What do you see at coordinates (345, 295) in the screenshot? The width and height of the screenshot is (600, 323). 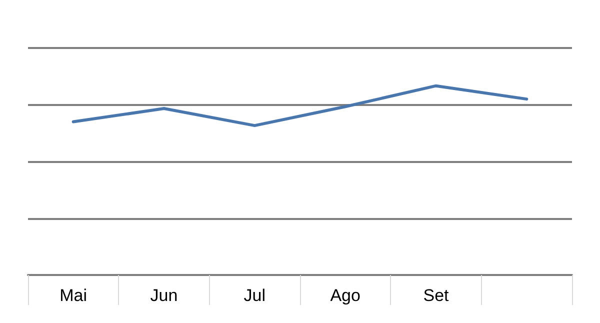 I see `x-tick-label: Ago` at bounding box center [345, 295].